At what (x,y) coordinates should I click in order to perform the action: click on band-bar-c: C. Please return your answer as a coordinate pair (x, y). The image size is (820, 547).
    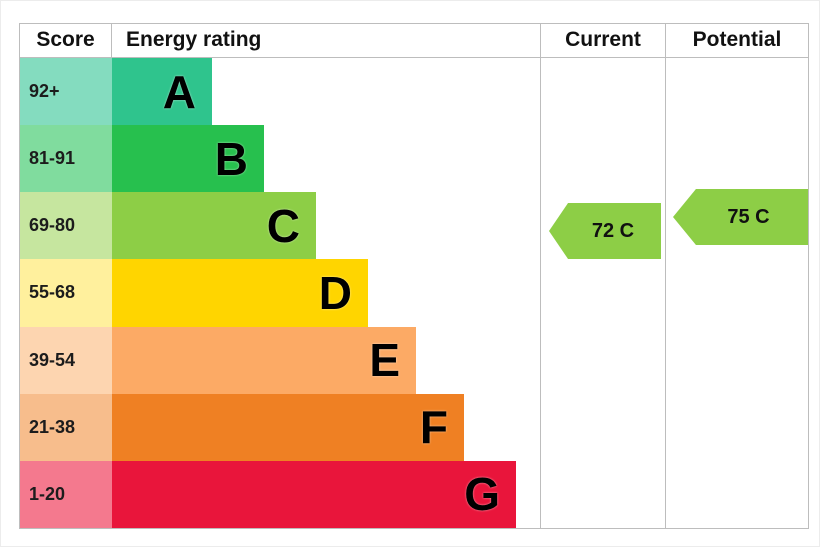
    Looking at the image, I should click on (214, 226).